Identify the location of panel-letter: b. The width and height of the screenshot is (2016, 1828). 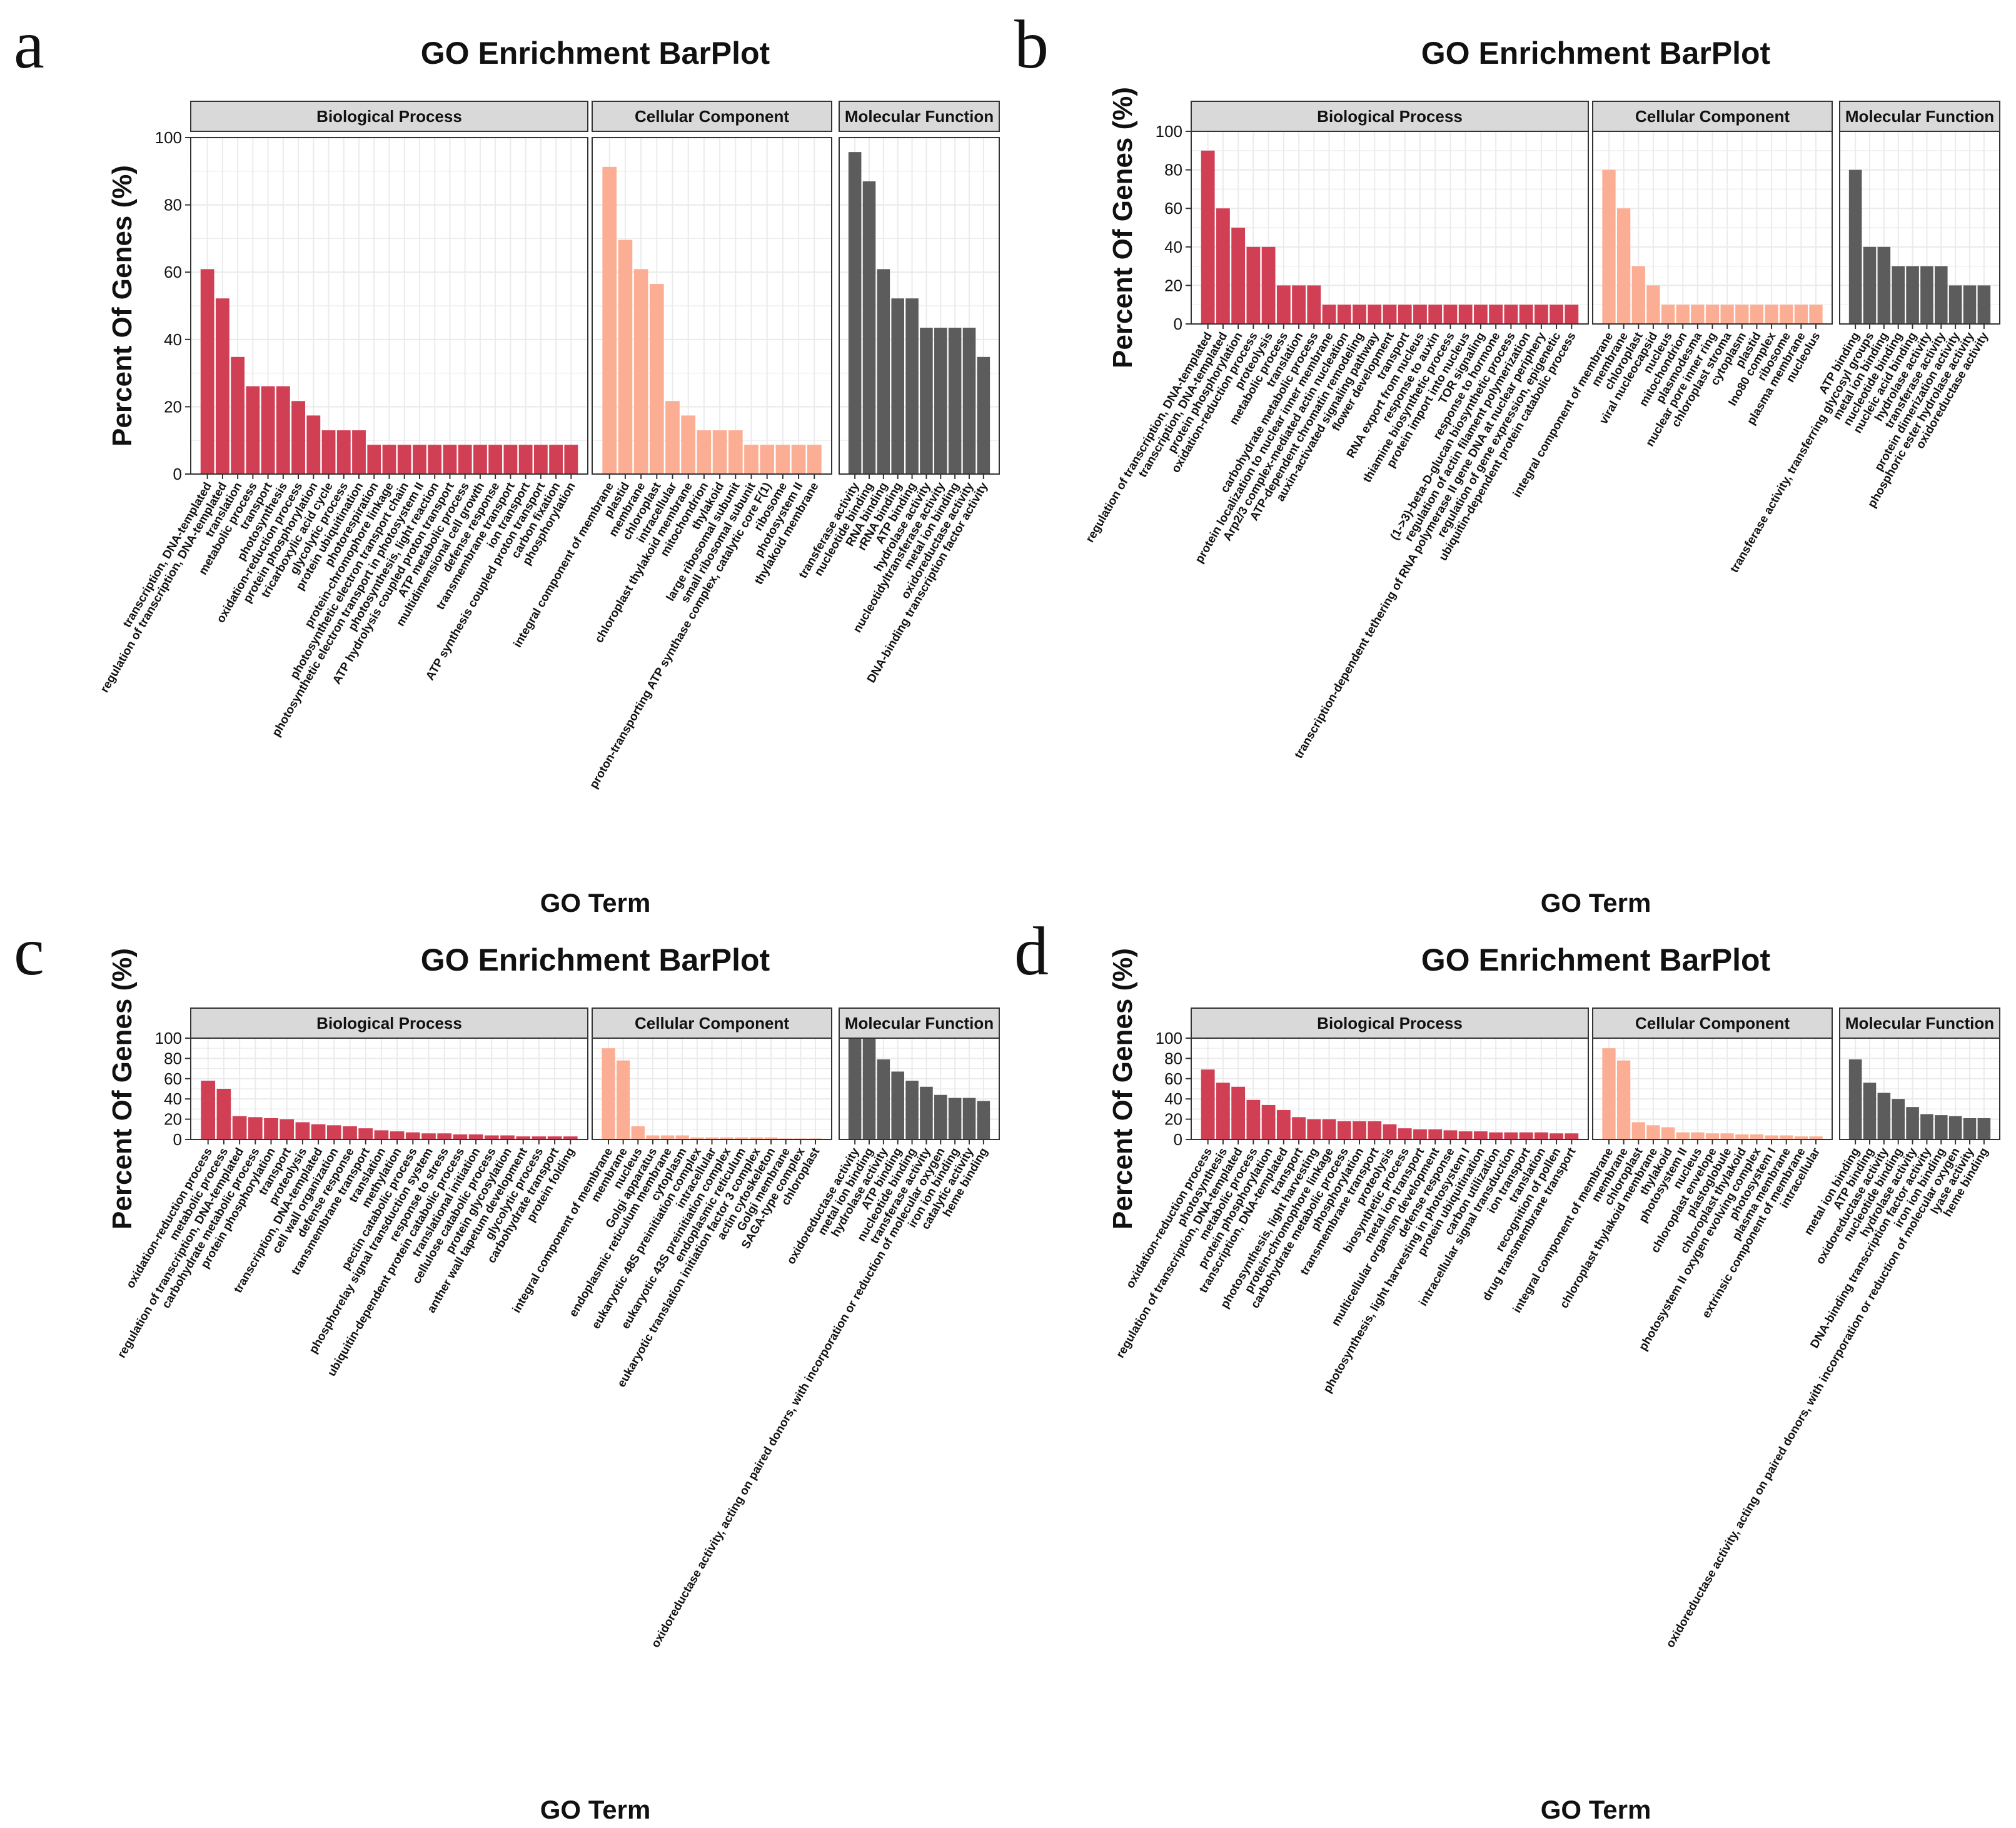
(1032, 44).